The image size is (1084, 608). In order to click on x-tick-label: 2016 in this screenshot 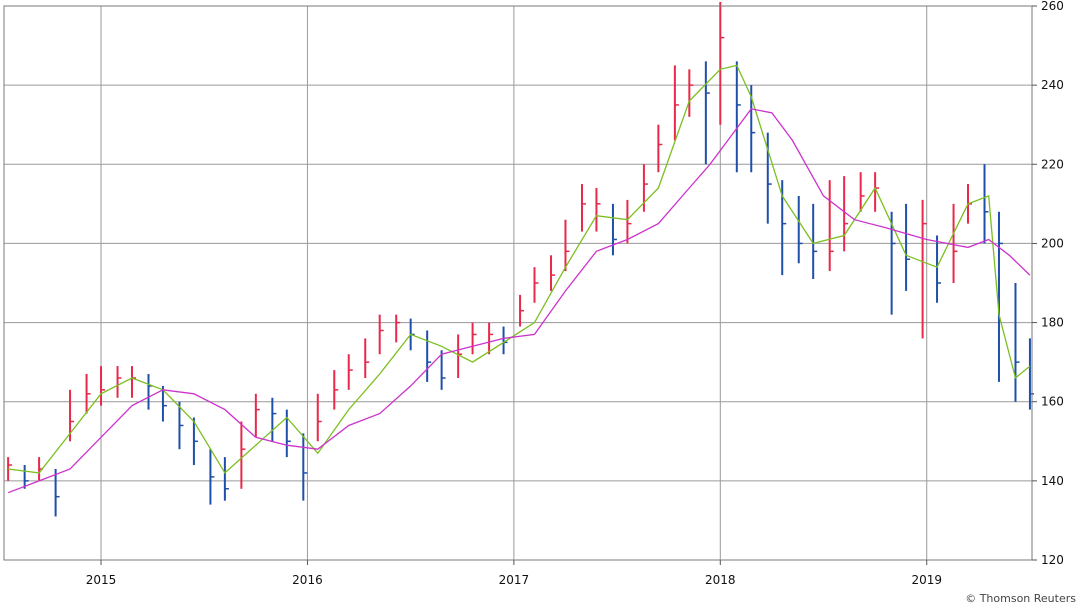, I will do `click(307, 580)`.